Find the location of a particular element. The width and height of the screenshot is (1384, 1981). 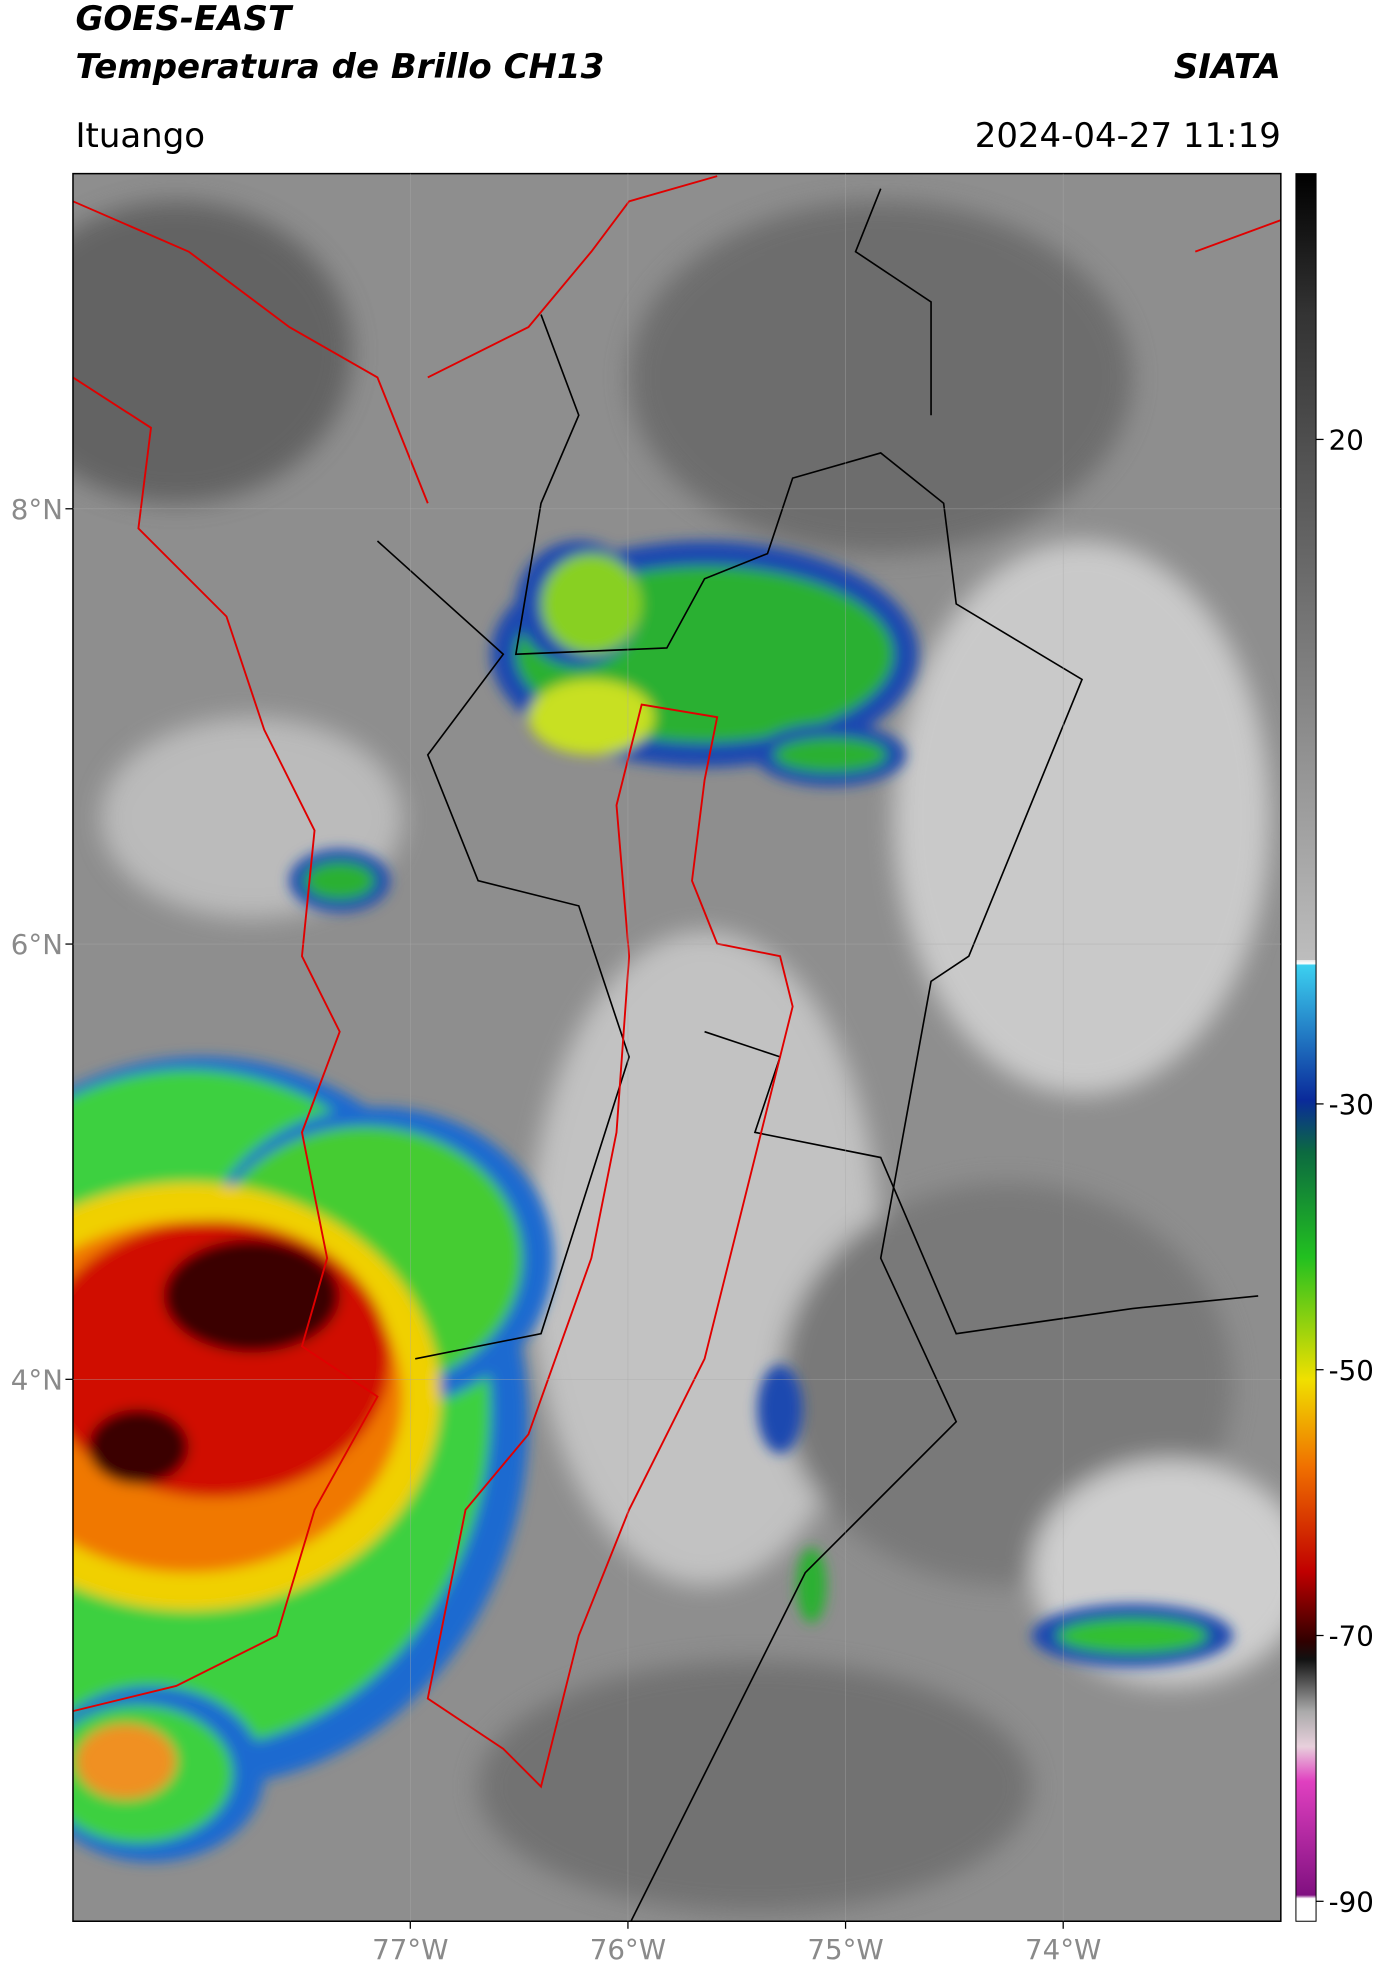

agency: SIATA is located at coordinates (1227, 67).